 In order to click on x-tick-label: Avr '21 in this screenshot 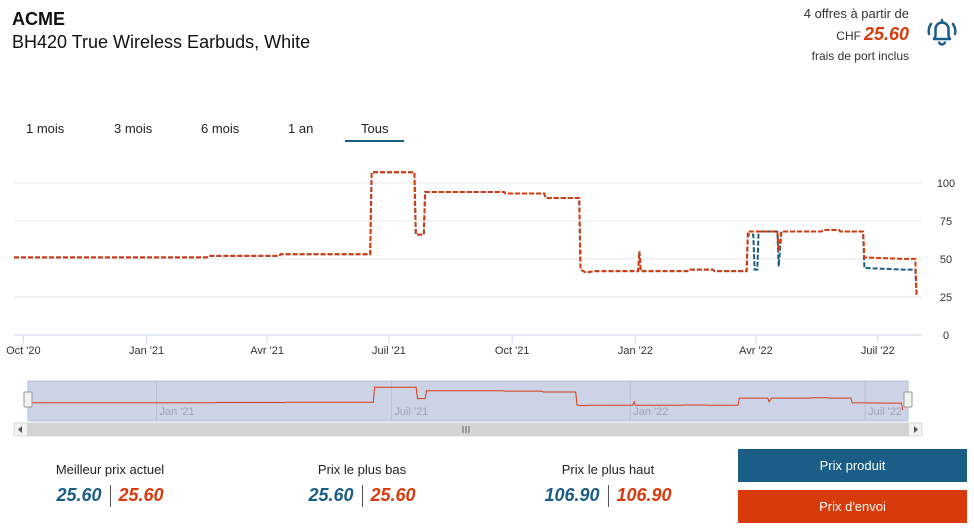, I will do `click(267, 351)`.